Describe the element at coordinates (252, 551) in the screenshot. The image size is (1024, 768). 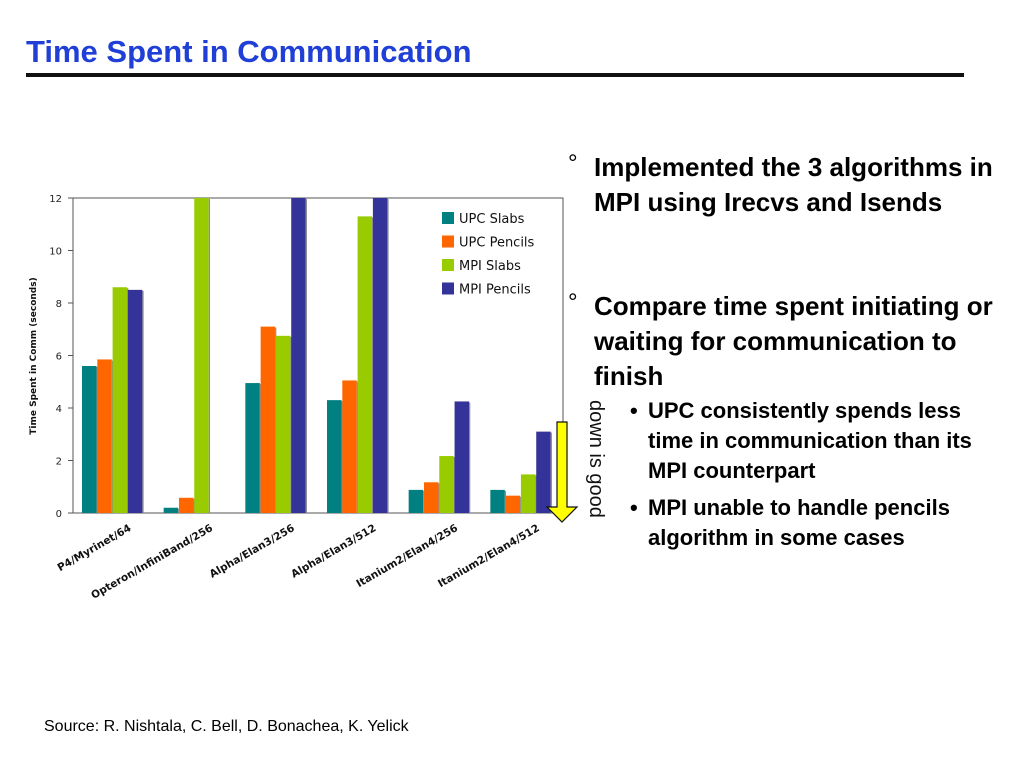
I see `x-tick-label: Alpha/Elan3/256` at that location.